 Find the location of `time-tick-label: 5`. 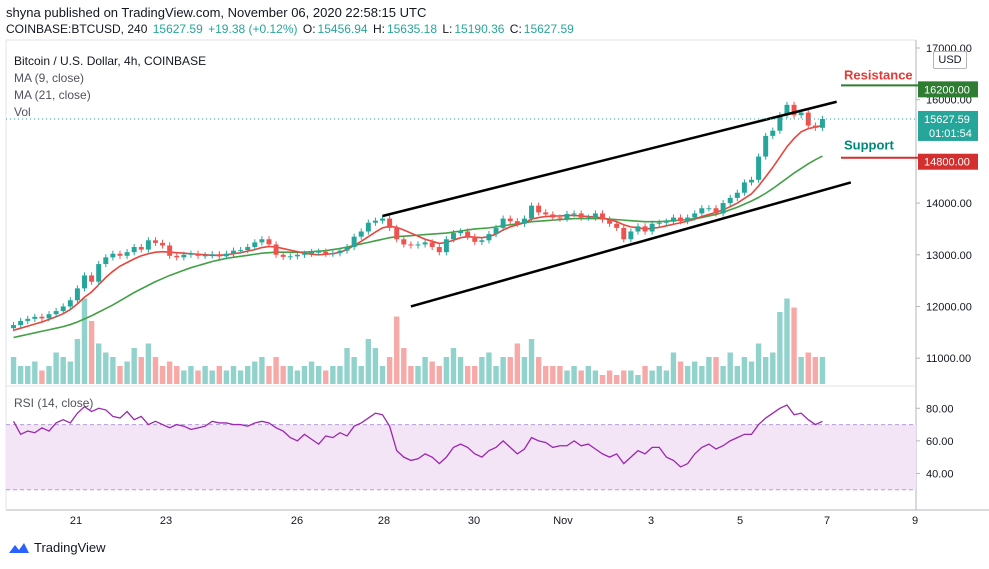

time-tick-label: 5 is located at coordinates (740, 521).